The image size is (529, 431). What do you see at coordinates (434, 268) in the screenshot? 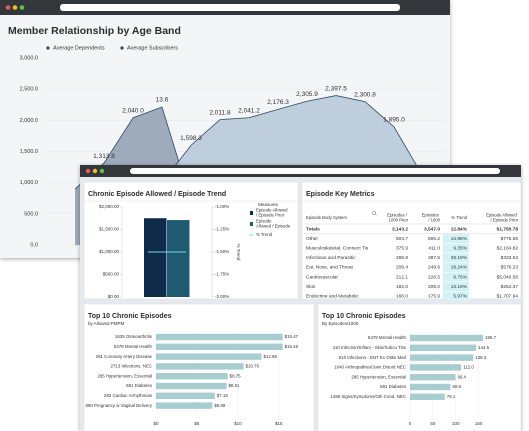
I see `table-cell: 249.6` at bounding box center [434, 268].